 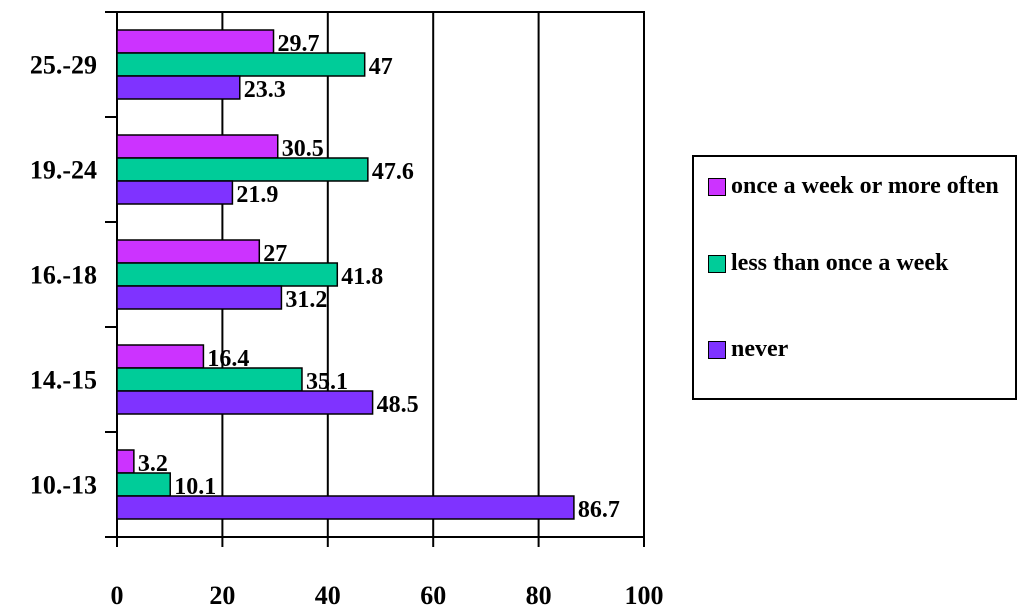 I want to click on legend-item-less-than-once: less than once a week, so click(x=863, y=263).